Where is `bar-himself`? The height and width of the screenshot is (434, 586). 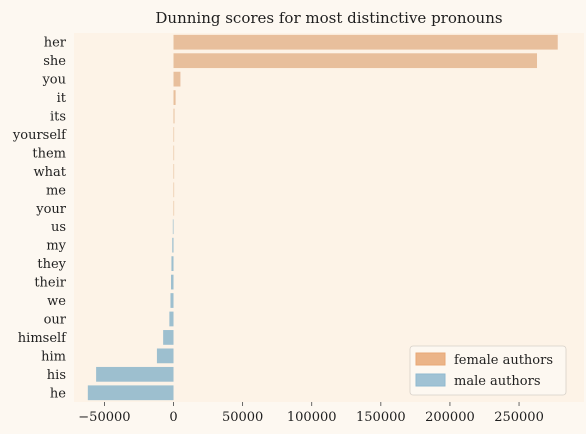 bar-himself is located at coordinates (168, 337).